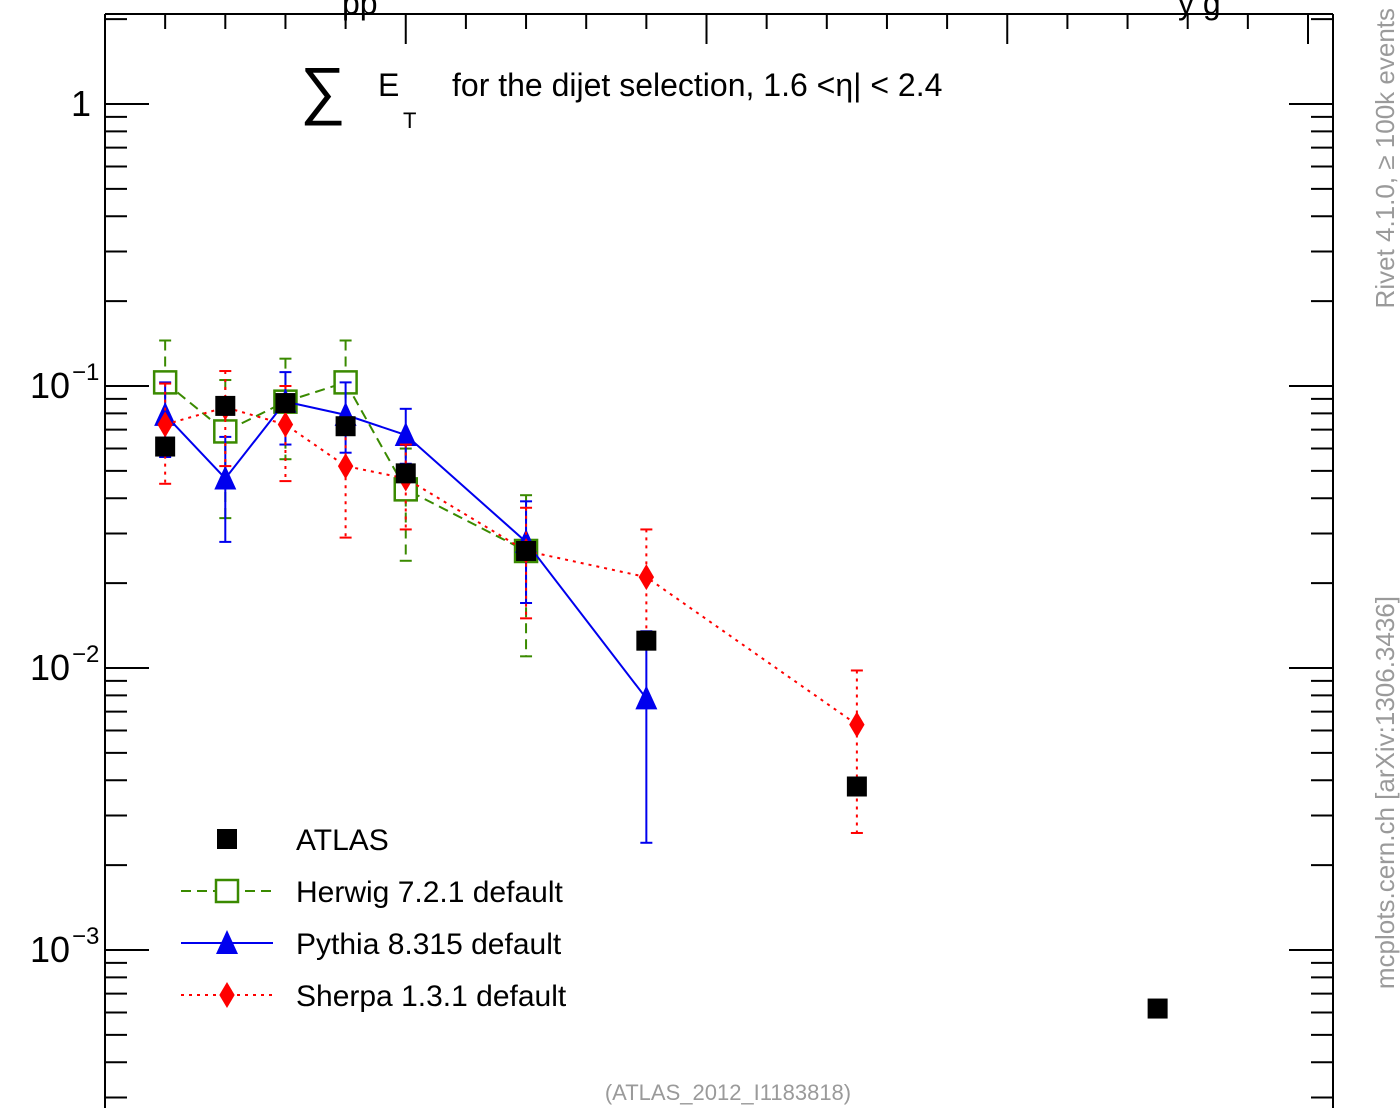 This screenshot has height=1108, width=1400. I want to click on title-top-fragment: pp, so click(360, 10).